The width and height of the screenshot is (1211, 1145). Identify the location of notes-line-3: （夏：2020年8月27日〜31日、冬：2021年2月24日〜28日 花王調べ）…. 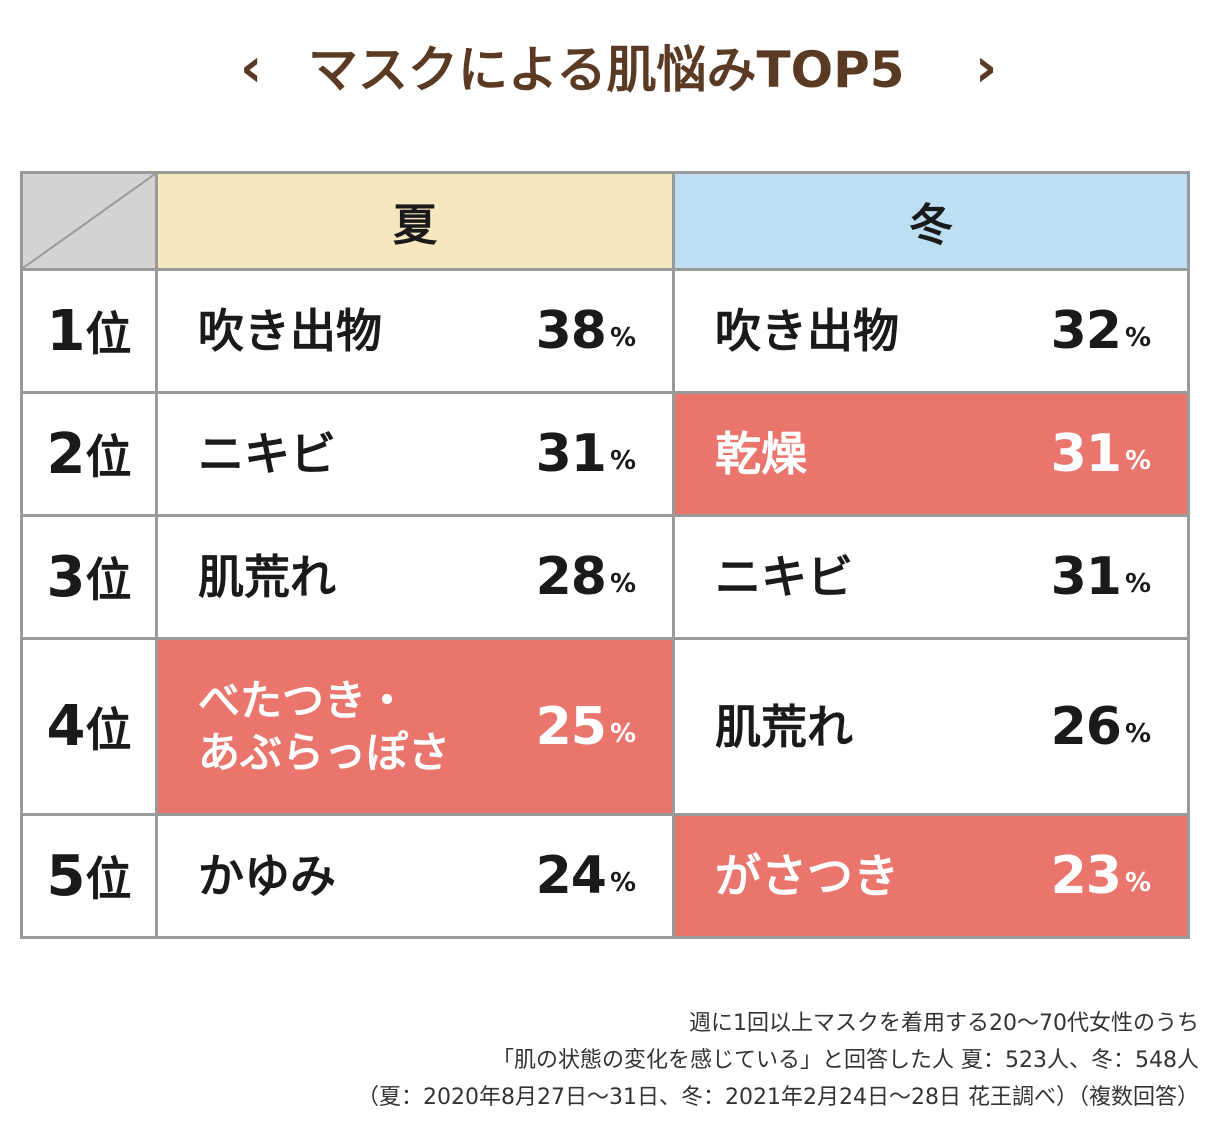
(778, 1097).